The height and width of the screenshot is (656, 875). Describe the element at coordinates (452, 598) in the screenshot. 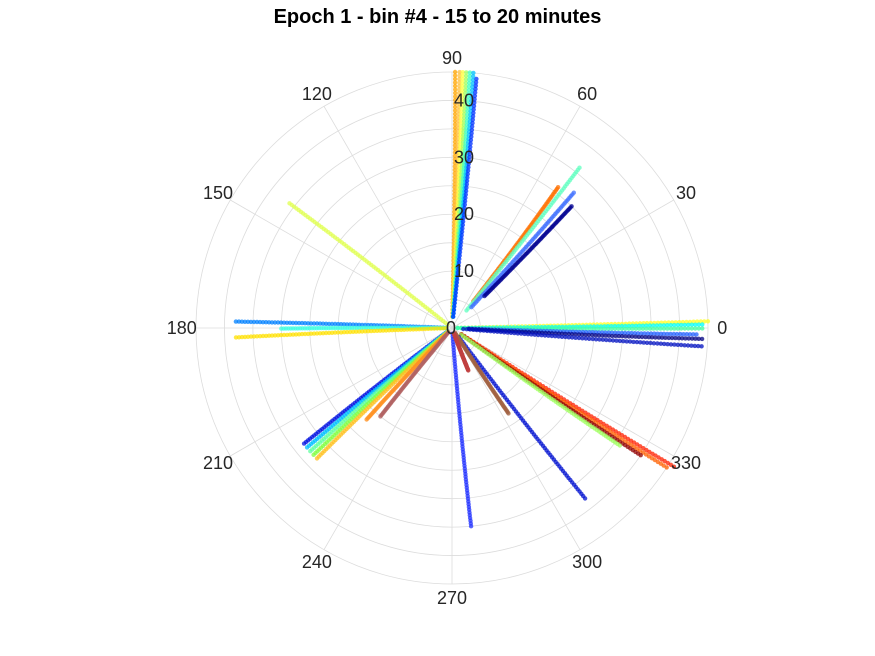

I see `theta-tick-label: 270` at that location.